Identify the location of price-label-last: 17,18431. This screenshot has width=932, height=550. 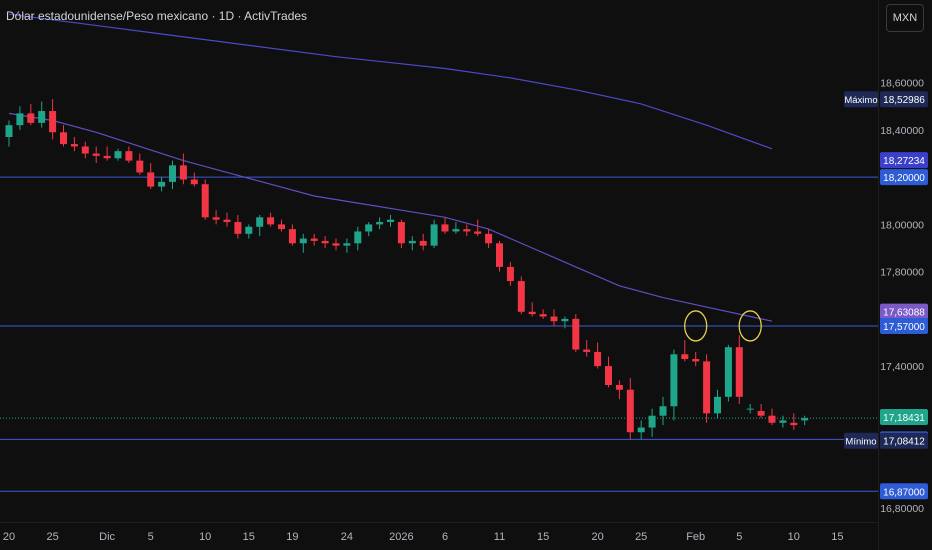
(904, 417).